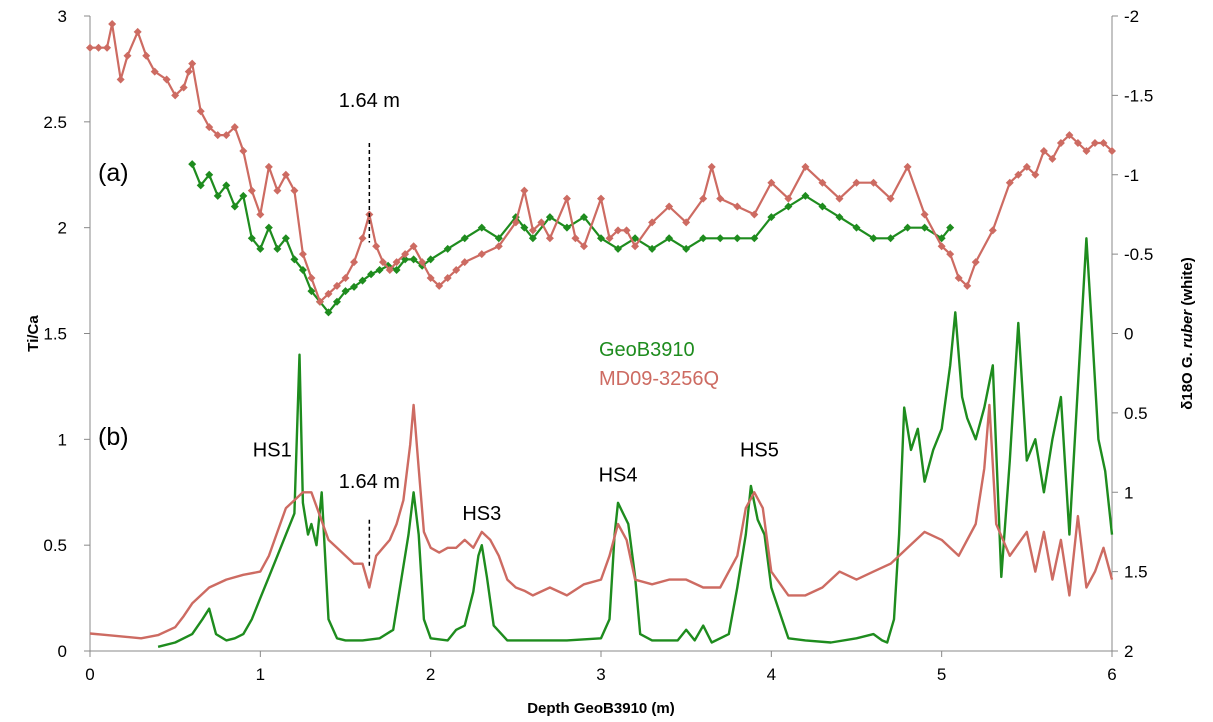 The image size is (1213, 722). I want to click on y-left-axis-title: Ti/Ca, so click(33, 333).